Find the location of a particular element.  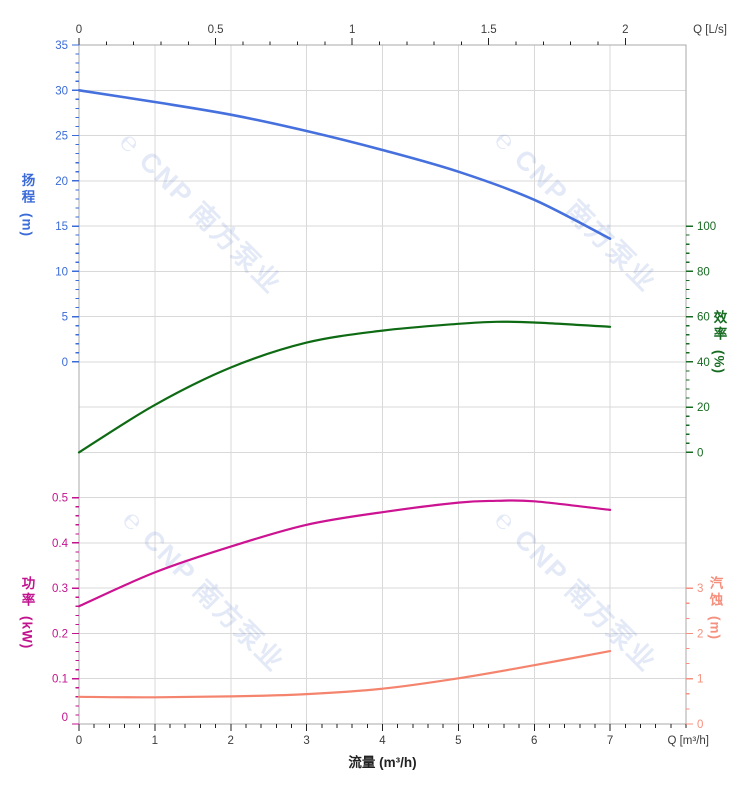

y-axis-power-tick-label: 0.4 is located at coordinates (60, 544).